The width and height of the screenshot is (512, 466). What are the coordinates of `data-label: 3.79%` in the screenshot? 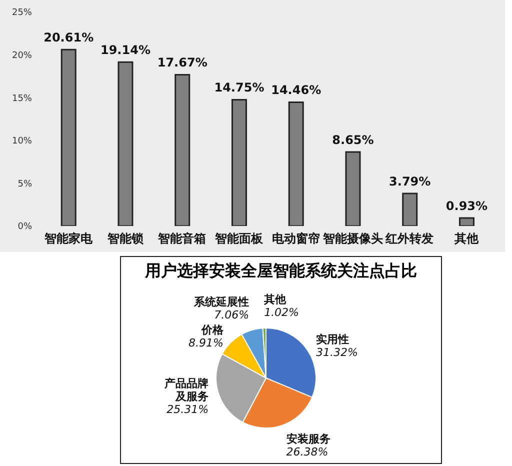 It's located at (410, 181).